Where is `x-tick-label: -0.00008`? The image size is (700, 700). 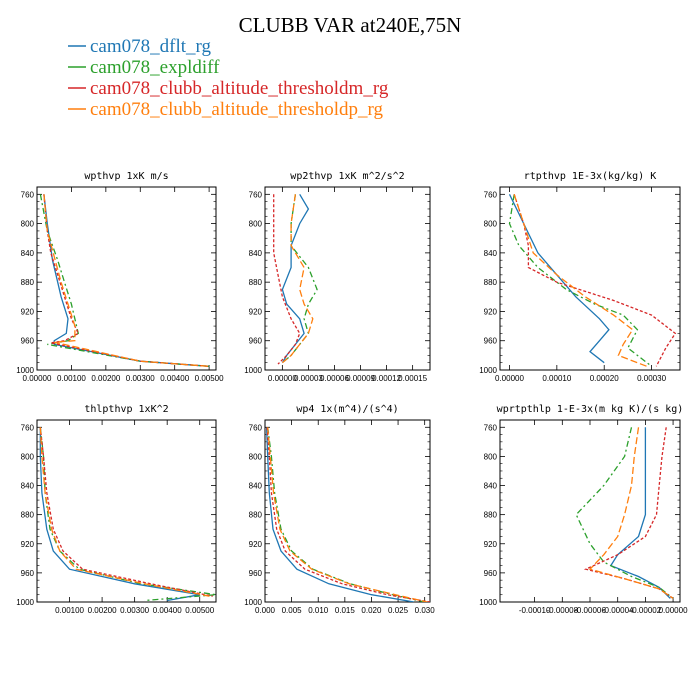
x-tick-label: -0.00008 is located at coordinates (563, 610).